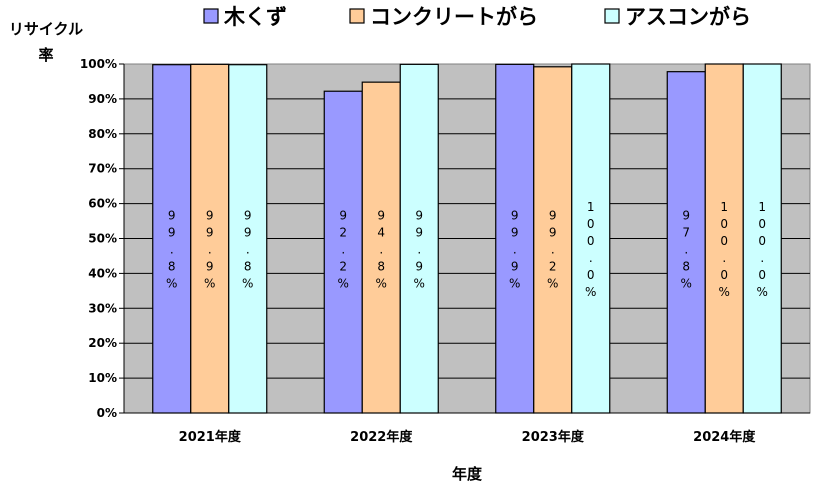 This screenshot has height=490, width=828. What do you see at coordinates (553, 437) in the screenshot?
I see `x-category-label: 2023年度` at bounding box center [553, 437].